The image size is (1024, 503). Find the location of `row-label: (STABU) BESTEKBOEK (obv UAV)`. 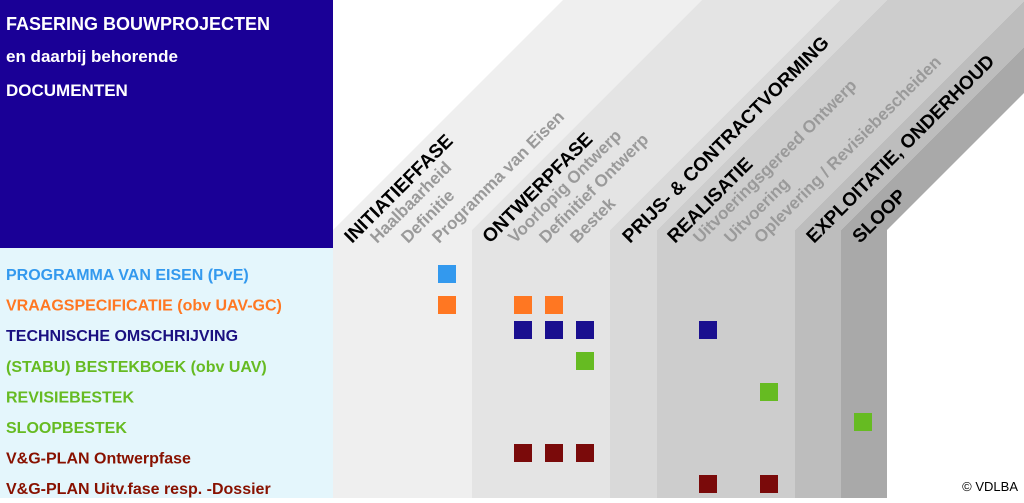

row-label: (STABU) BESTEKBOEK (obv UAV) is located at coordinates (136, 367).